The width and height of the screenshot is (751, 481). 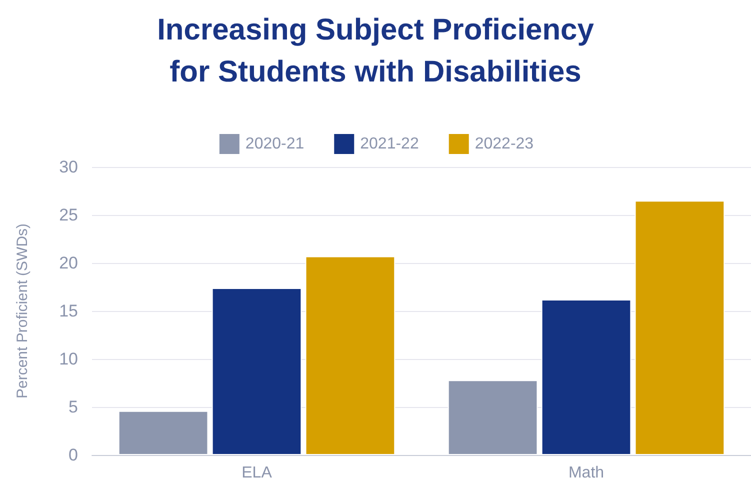 What do you see at coordinates (73, 455) in the screenshot?
I see `y-tick-label: 0` at bounding box center [73, 455].